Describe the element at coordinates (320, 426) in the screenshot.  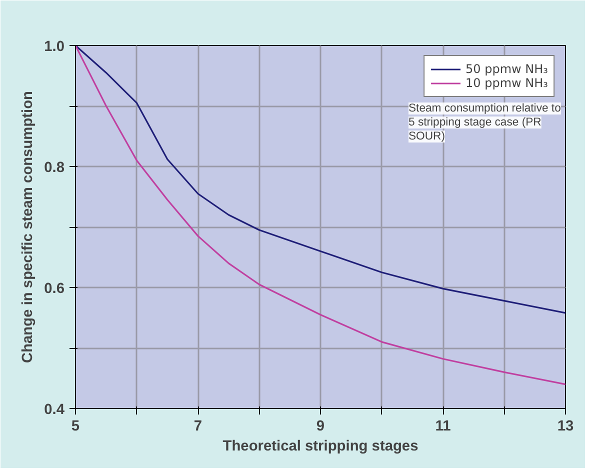
I see `x-tick-label: 9` at that location.